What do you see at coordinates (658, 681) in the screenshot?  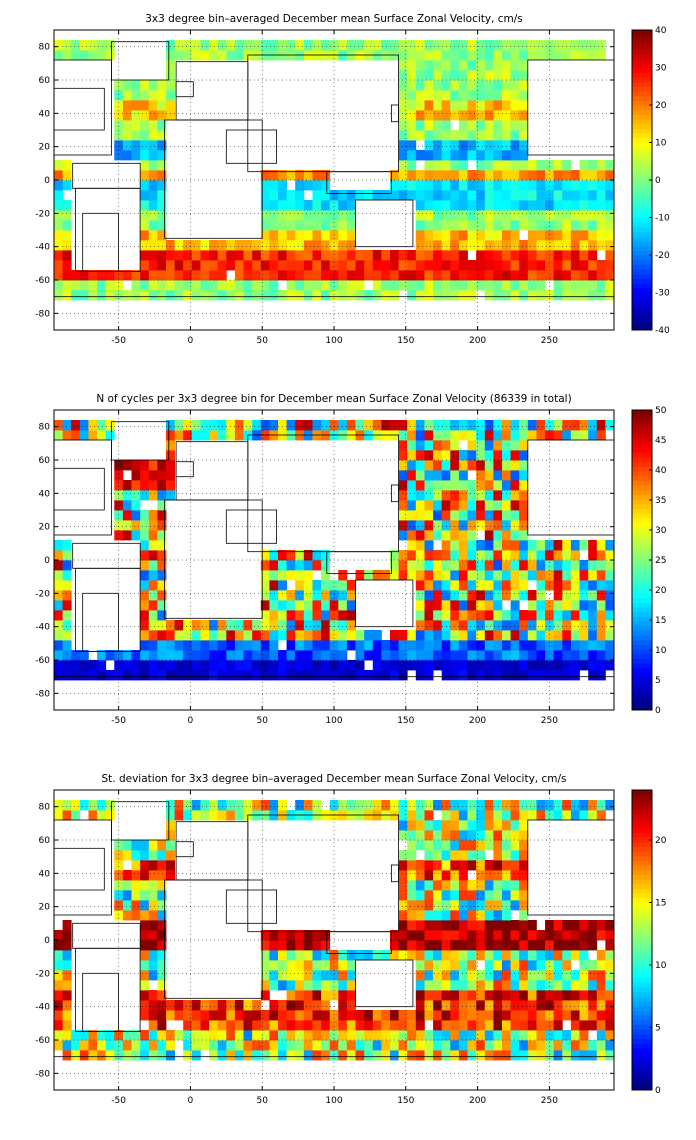 I see `colorbar-tick-label: 5` at bounding box center [658, 681].